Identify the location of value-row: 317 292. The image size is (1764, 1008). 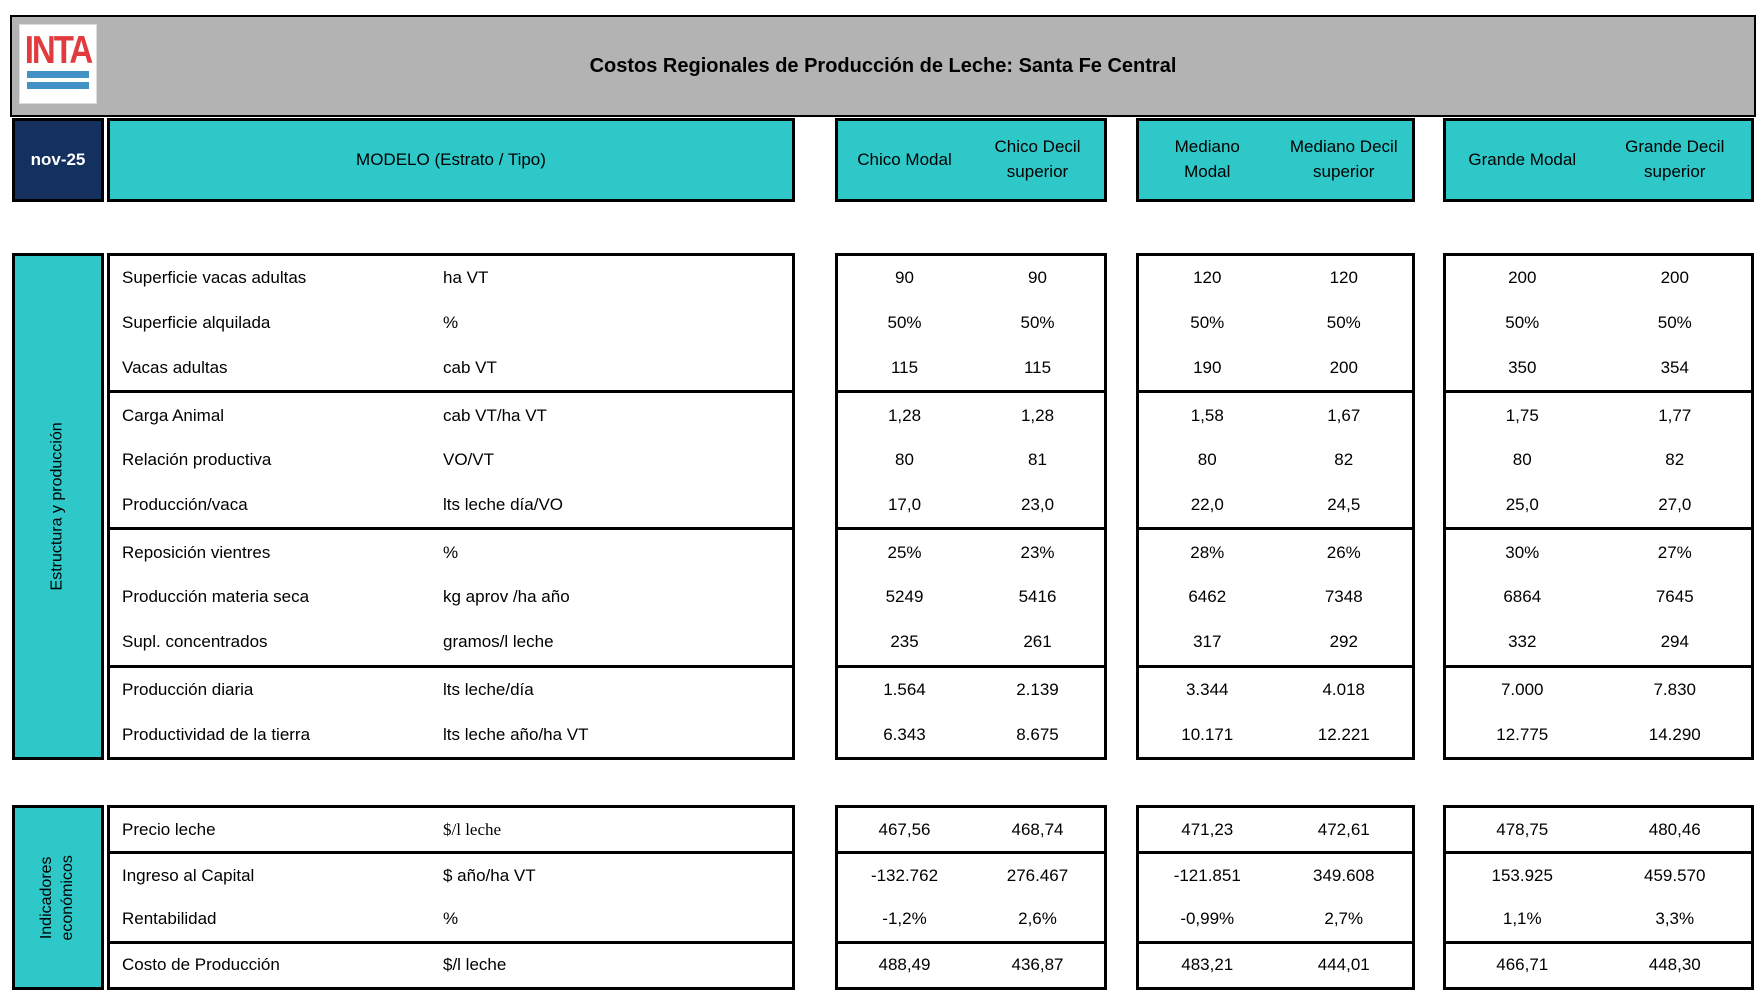
(1275, 642).